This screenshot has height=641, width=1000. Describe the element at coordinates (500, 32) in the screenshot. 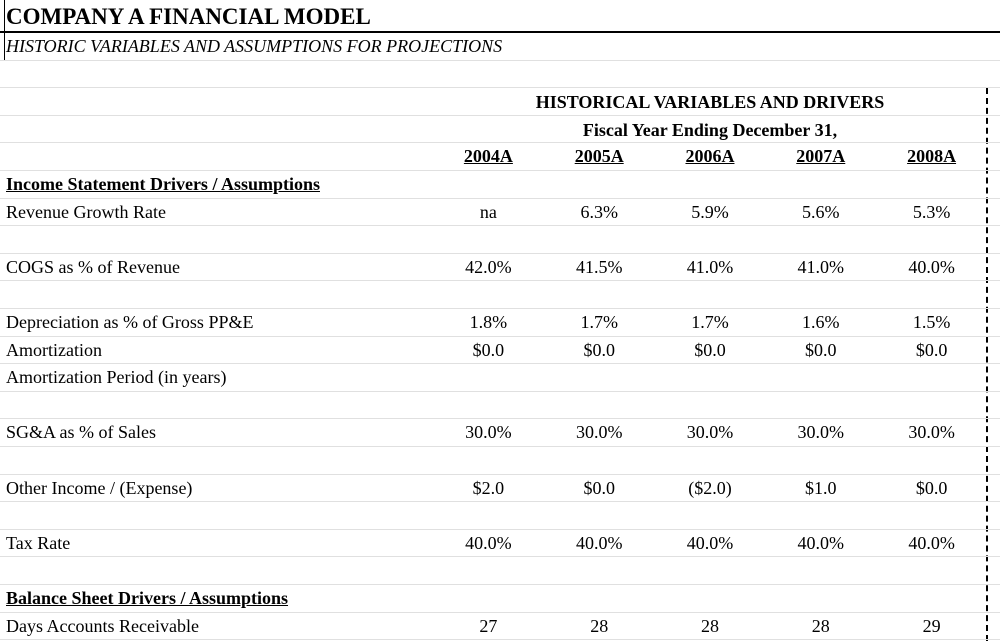

I see `title-border` at that location.